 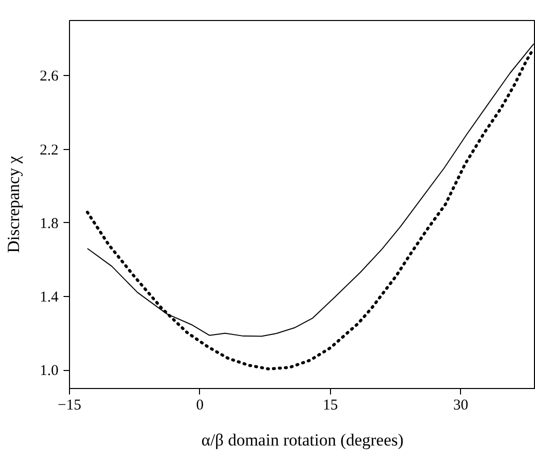 I want to click on x-tick-label: −15, so click(x=70, y=406).